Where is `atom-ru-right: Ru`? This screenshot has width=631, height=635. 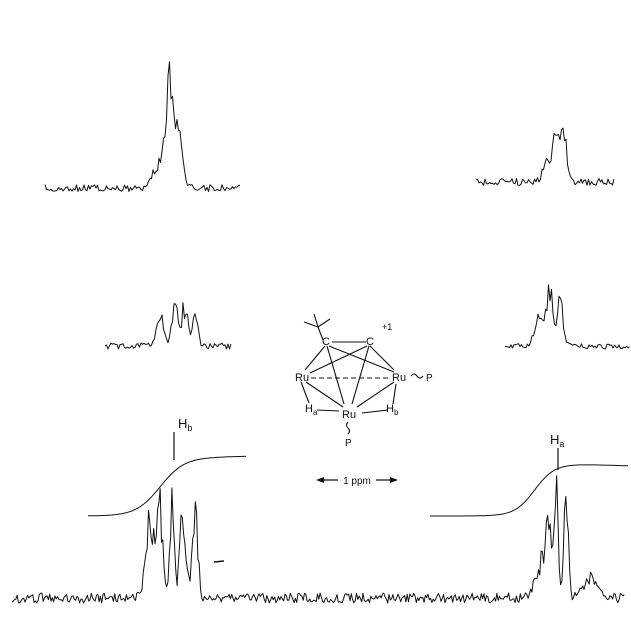 atom-ru-right: Ru is located at coordinates (399, 378).